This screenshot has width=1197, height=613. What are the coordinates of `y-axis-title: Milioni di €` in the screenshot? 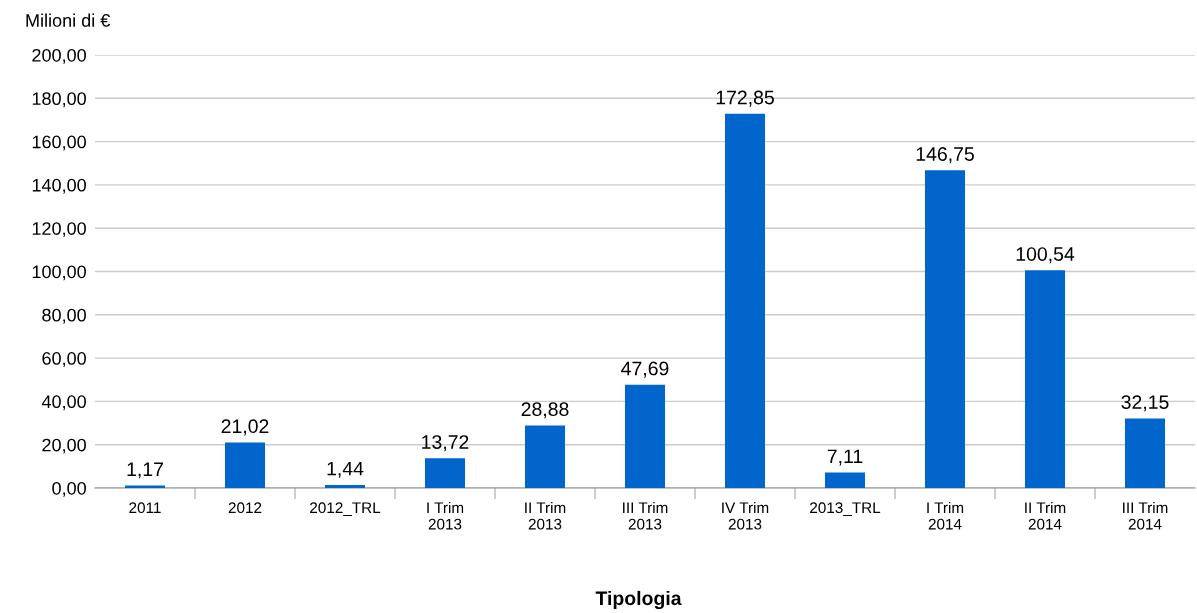 It's located at (68, 20).